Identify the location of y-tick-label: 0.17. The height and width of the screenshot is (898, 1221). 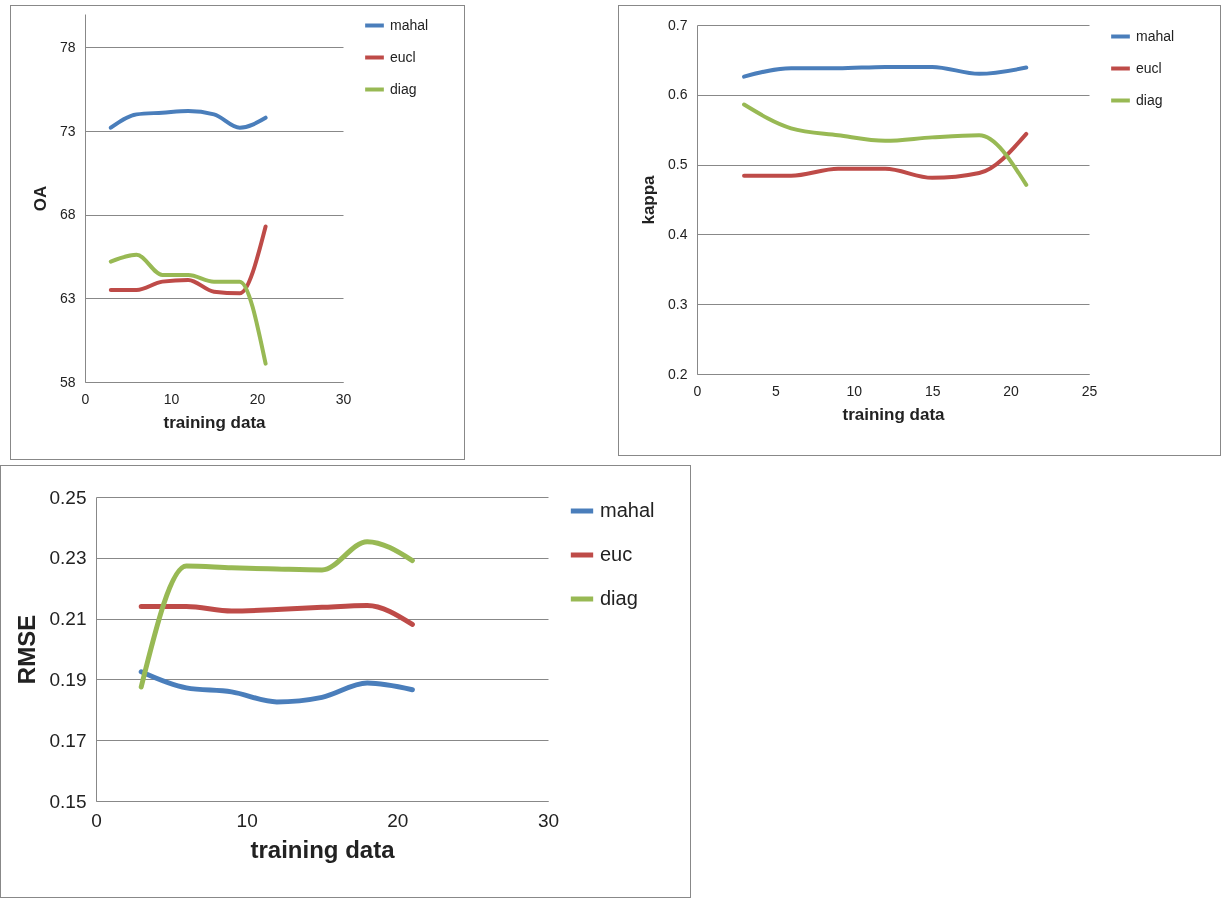
(68, 740).